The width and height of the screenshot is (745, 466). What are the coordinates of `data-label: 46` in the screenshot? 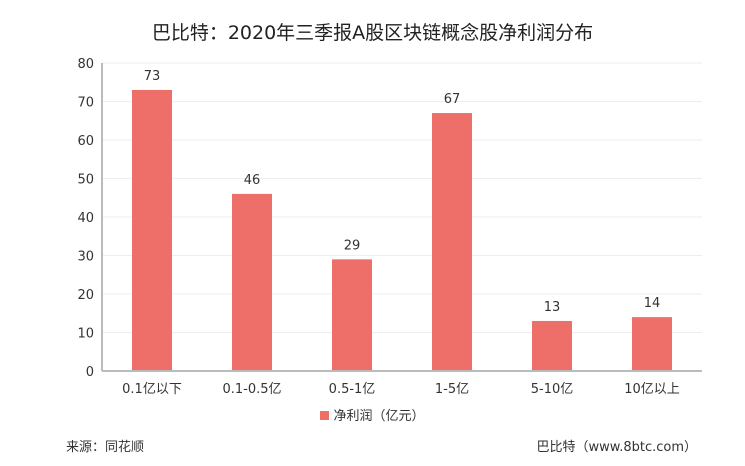 It's located at (252, 180).